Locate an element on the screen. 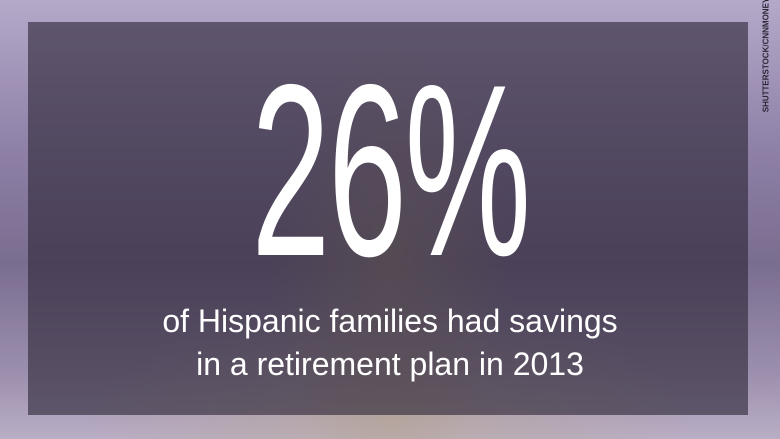 This screenshot has width=780, height=439. caption-line: of Hispanic families had savings is located at coordinates (390, 321).